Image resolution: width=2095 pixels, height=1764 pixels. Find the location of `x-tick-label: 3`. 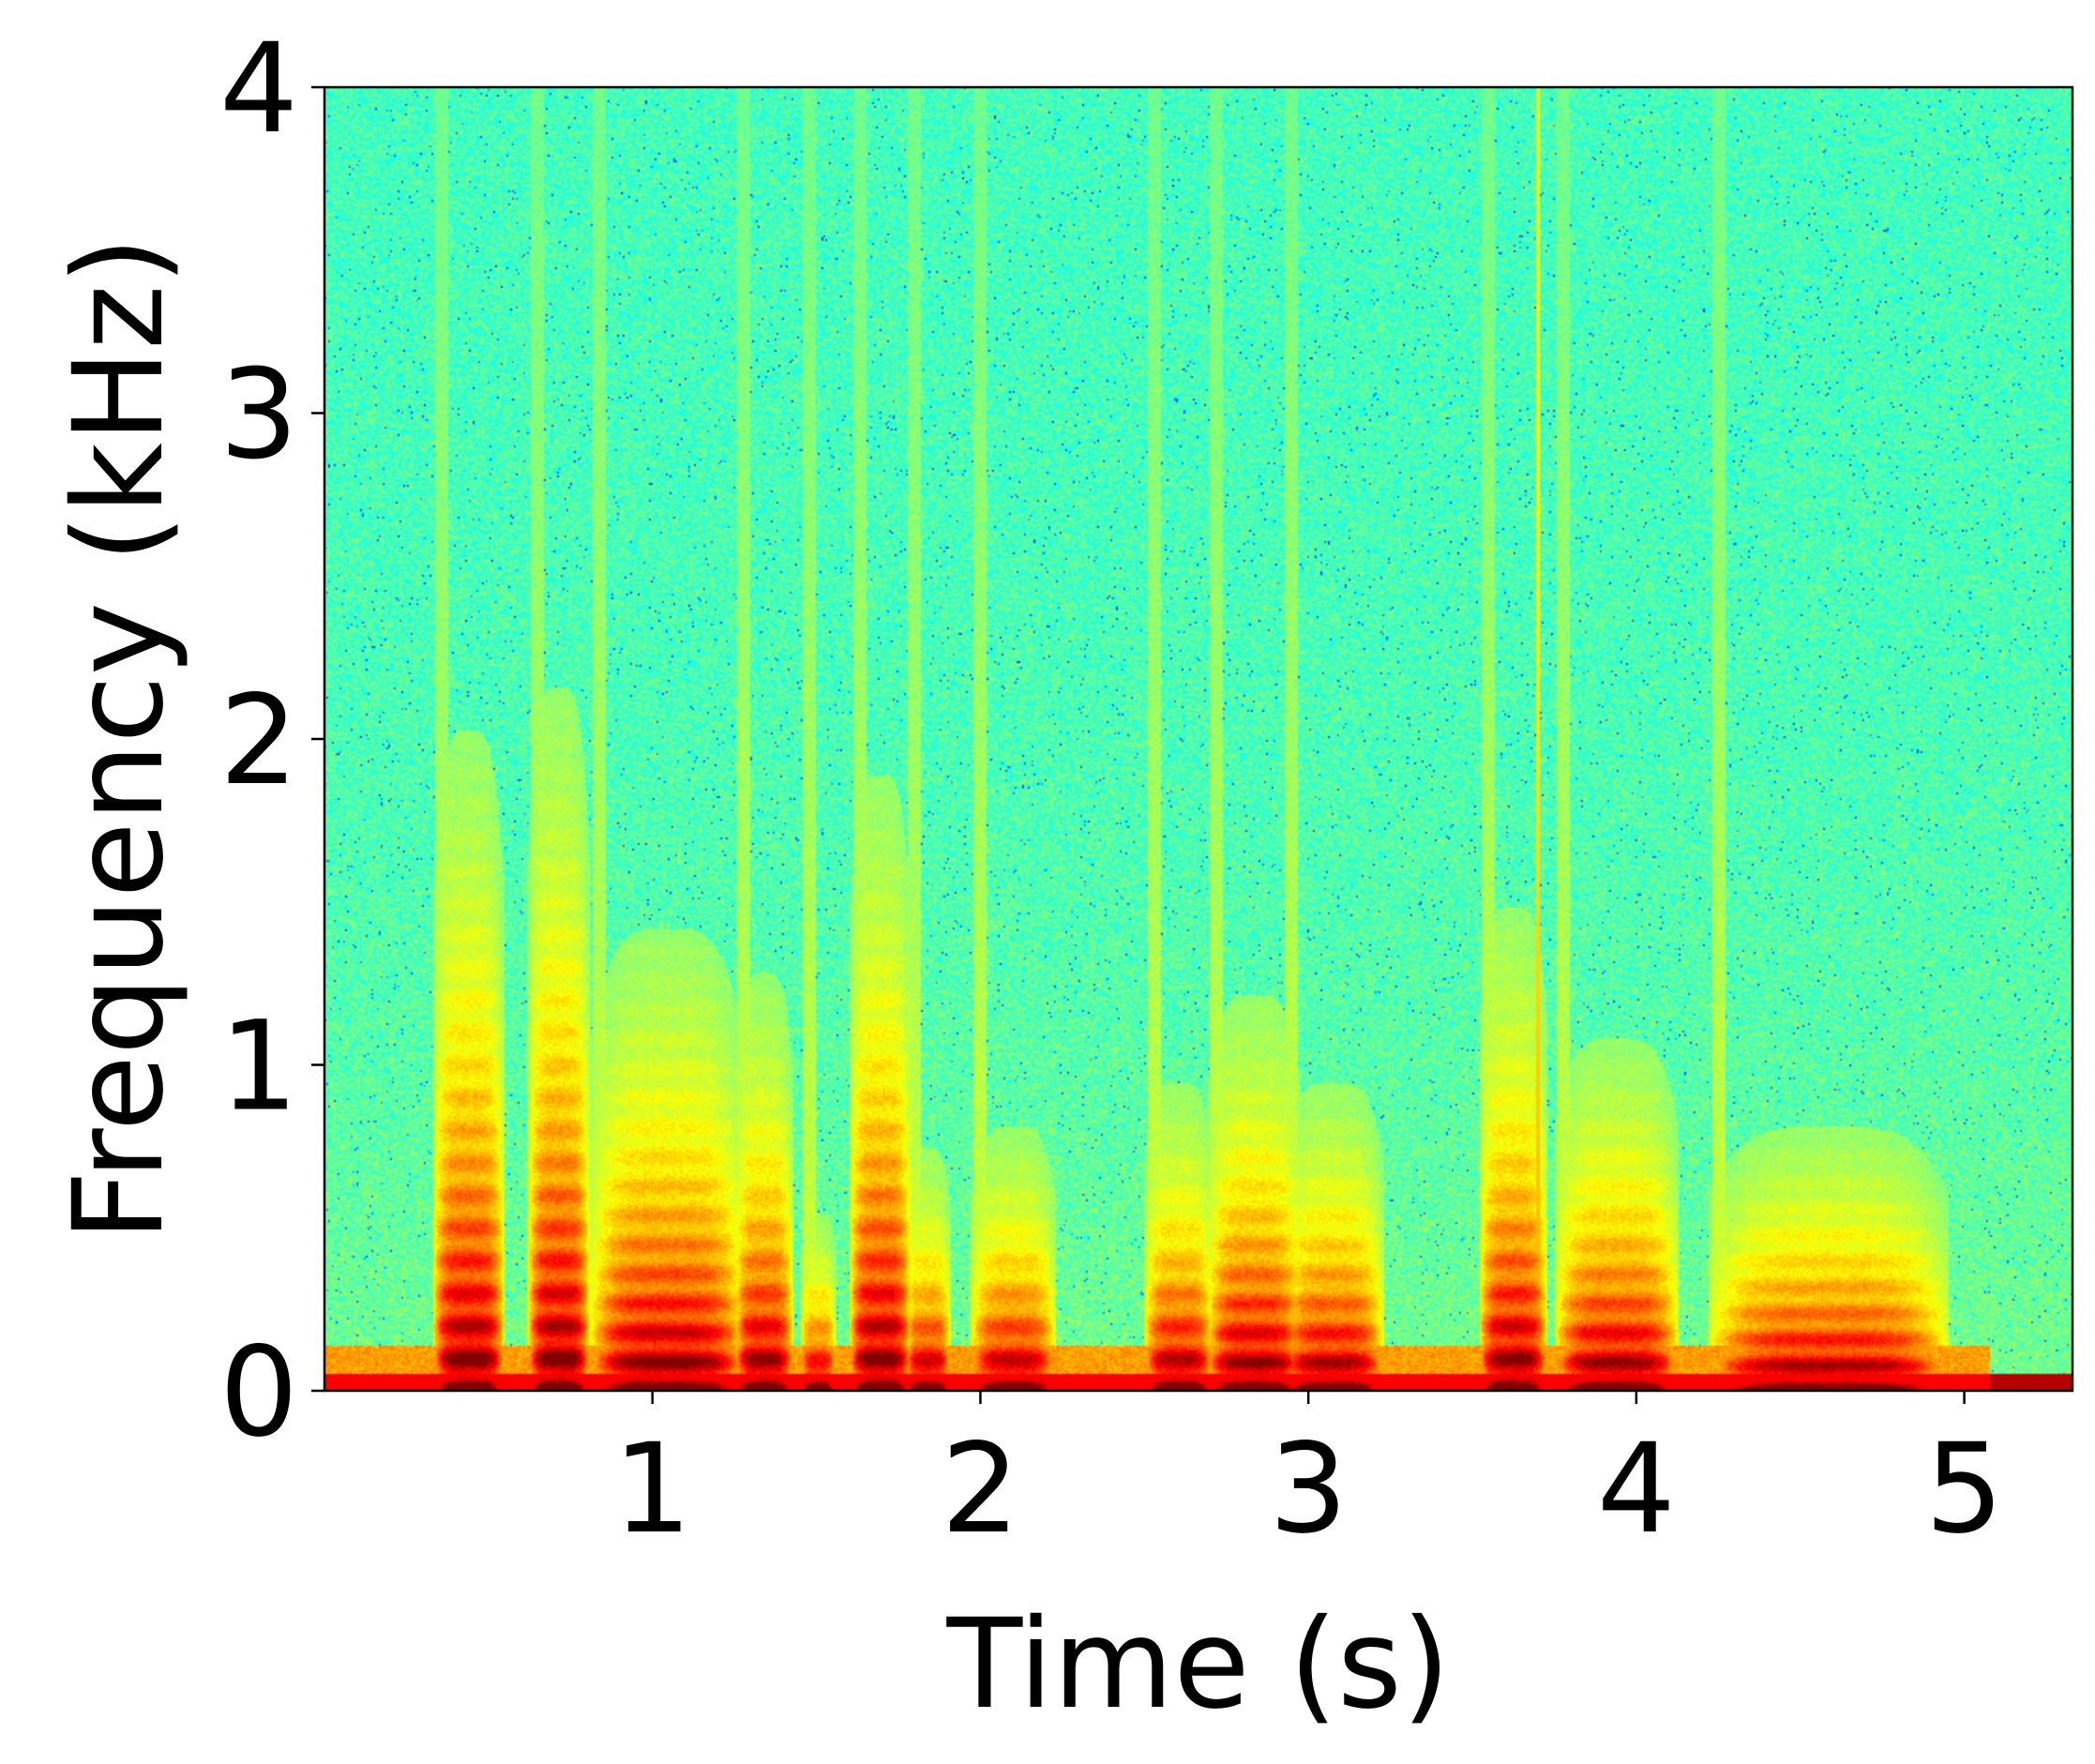

x-tick-label: 3 is located at coordinates (1308, 1489).